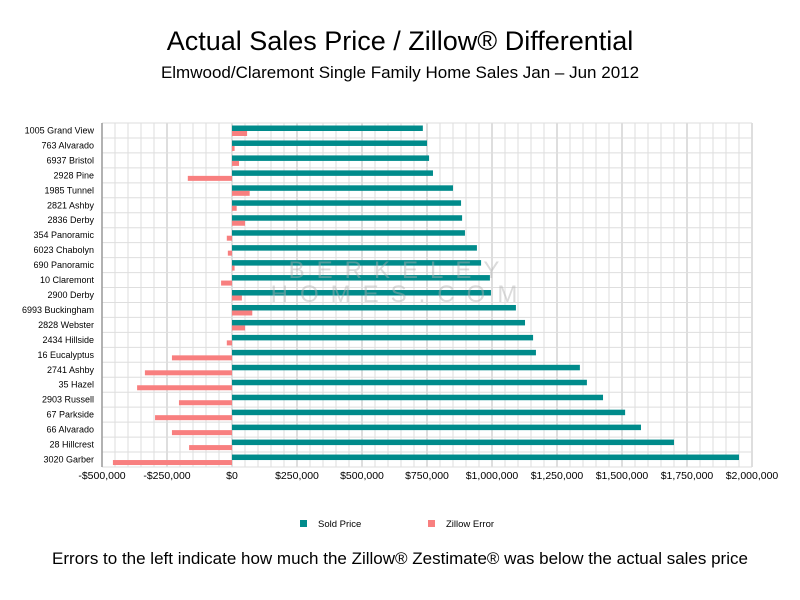 The image size is (800, 600). What do you see at coordinates (71, 370) in the screenshot?
I see `category-label: 2741 Ashby` at bounding box center [71, 370].